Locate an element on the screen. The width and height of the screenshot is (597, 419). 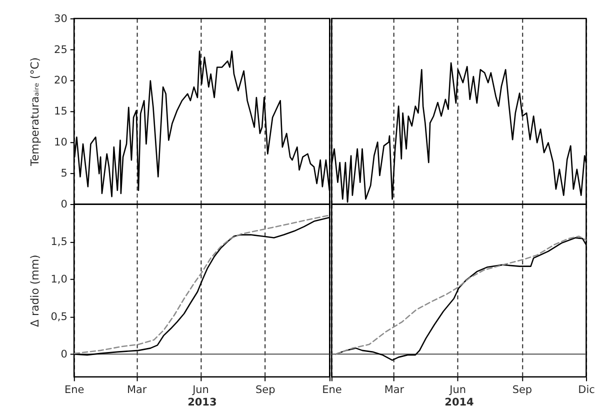
y-tick-label: 1,0 is located at coordinates (59, 280).